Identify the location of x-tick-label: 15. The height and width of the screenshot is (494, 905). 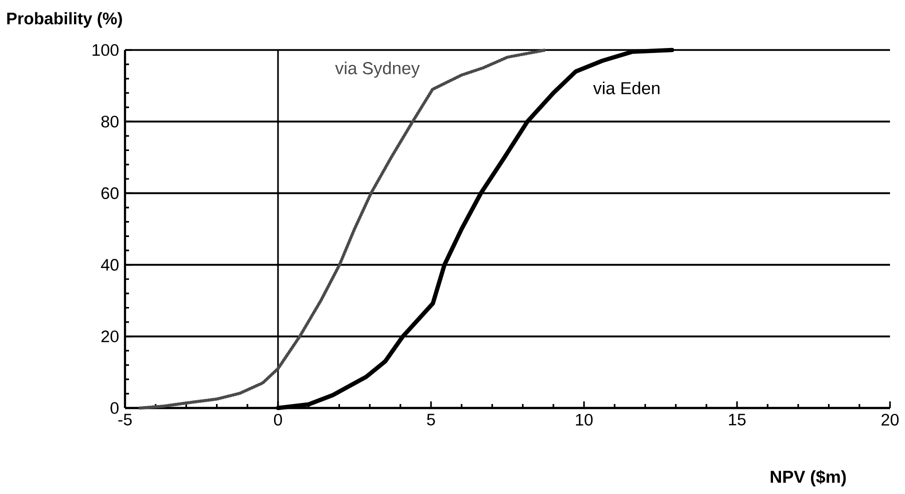
(737, 420).